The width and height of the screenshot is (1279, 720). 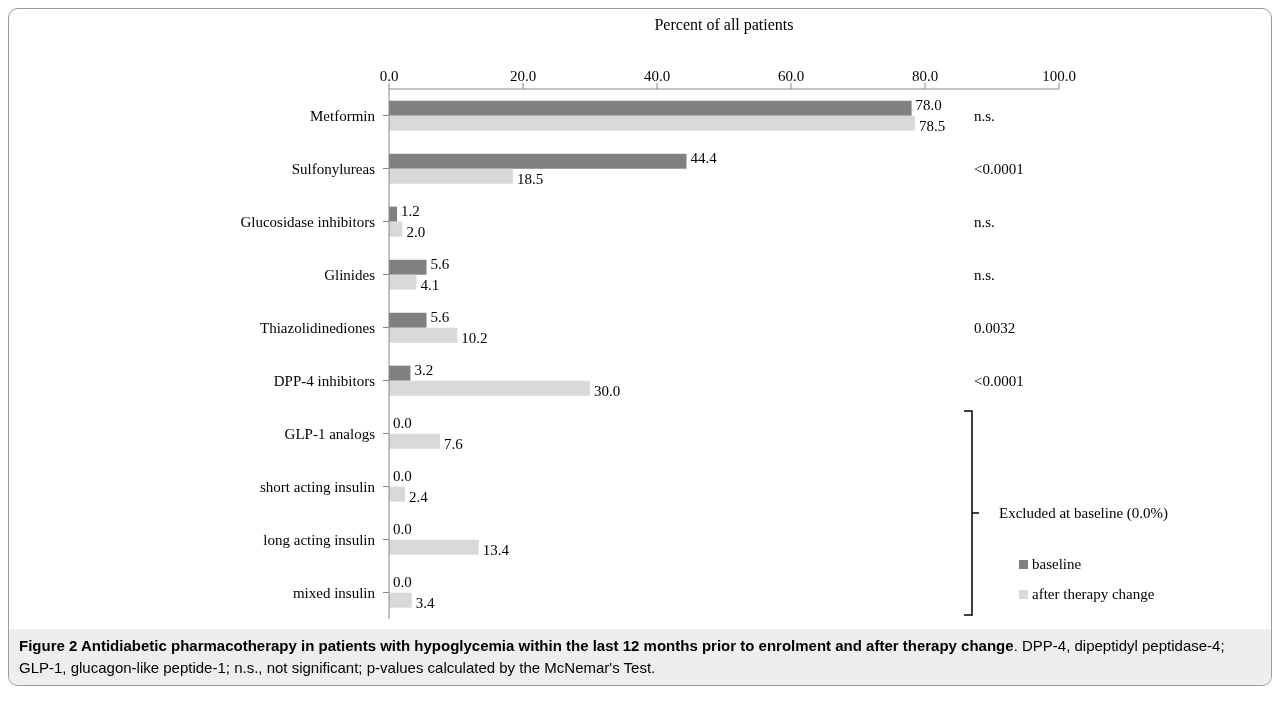 I want to click on x-axis-title: Percent of all patients, so click(x=724, y=25).